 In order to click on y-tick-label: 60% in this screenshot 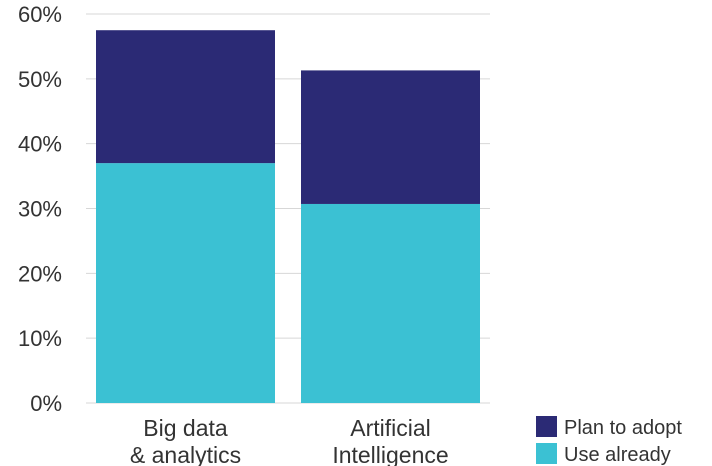, I will do `click(40, 14)`.